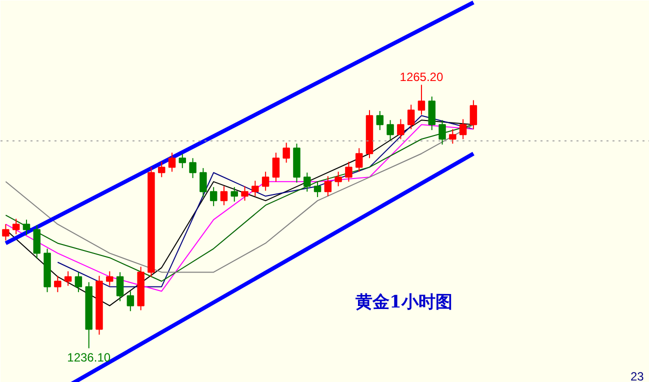  What do you see at coordinates (422, 77) in the screenshot?
I see `annotation: 1265.20` at bounding box center [422, 77].